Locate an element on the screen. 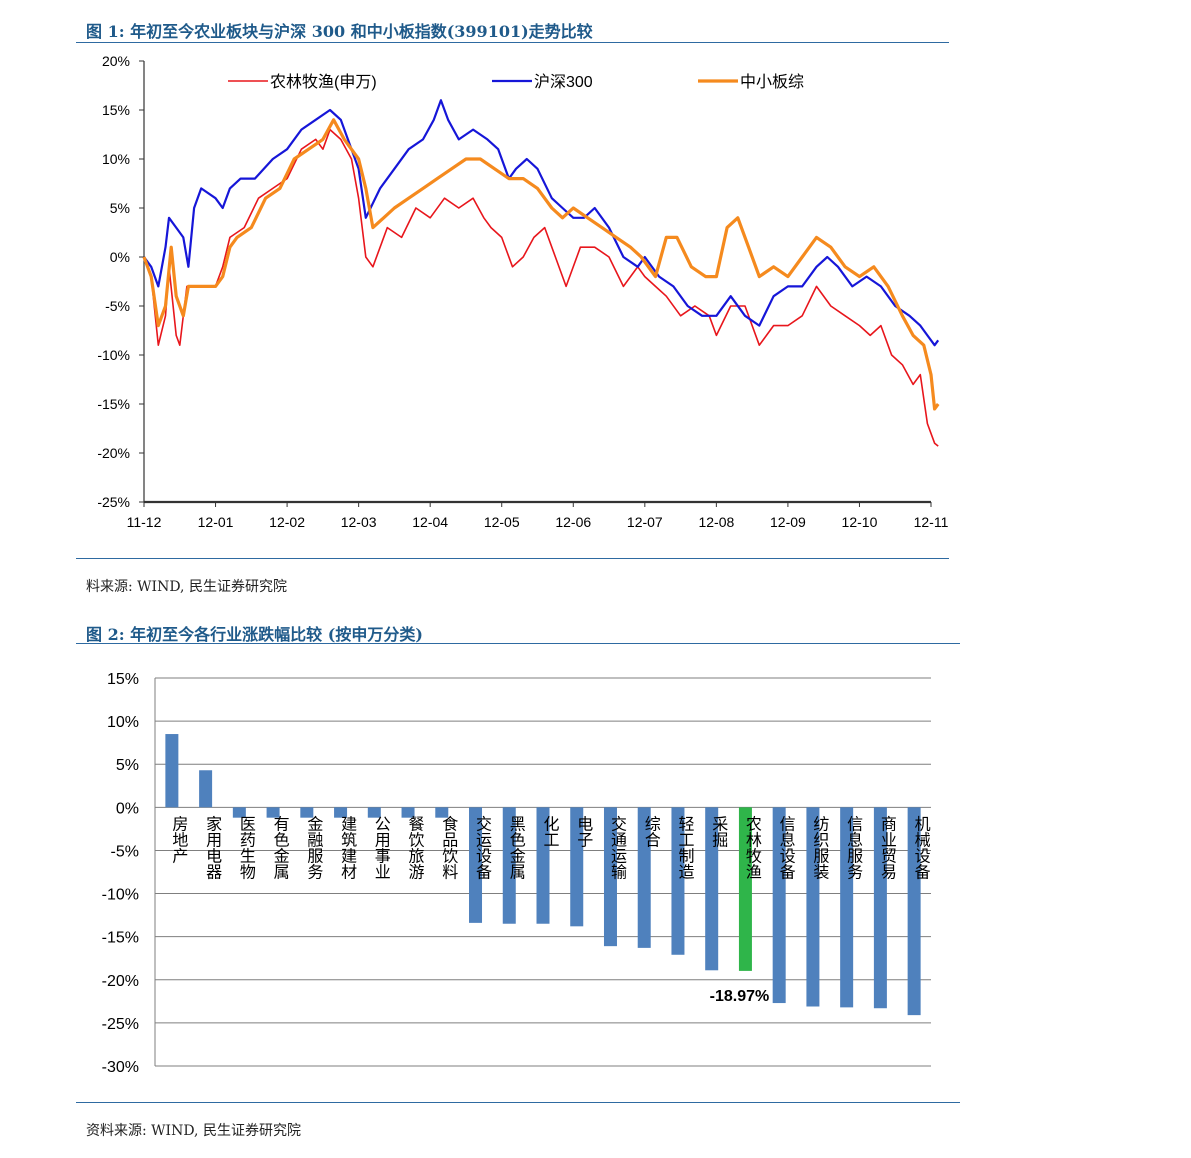 The width and height of the screenshot is (1191, 1158). category-label: 商业贸易 is located at coordinates (887, 847).